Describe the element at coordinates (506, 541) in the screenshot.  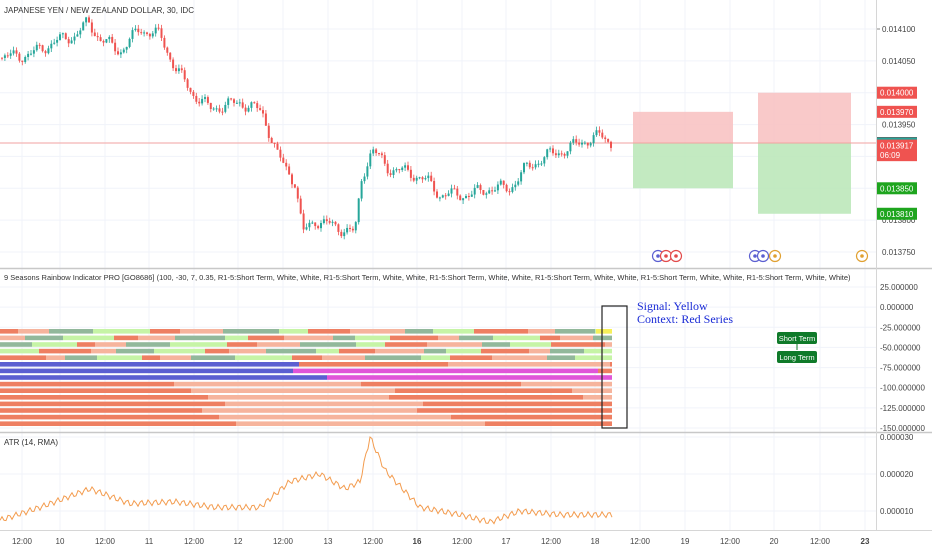
I see `time-tick-label: 17` at that location.